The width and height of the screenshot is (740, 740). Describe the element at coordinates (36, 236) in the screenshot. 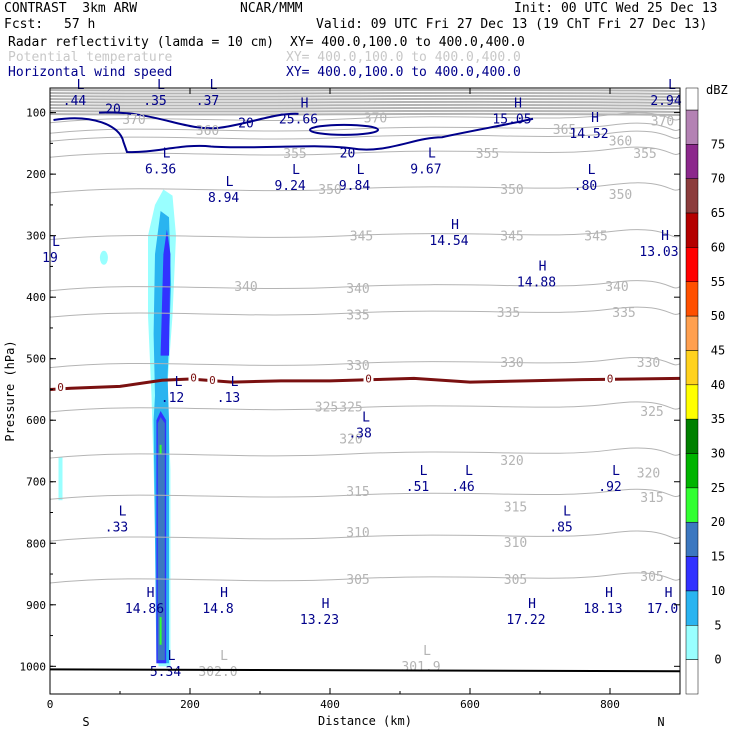

I see `y-tick-label: 300` at that location.